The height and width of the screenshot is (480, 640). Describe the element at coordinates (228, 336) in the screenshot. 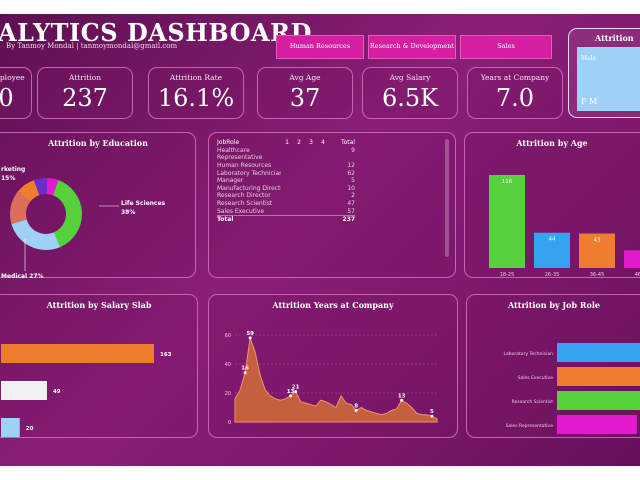

I see `years-y-tick: 60` at that location.